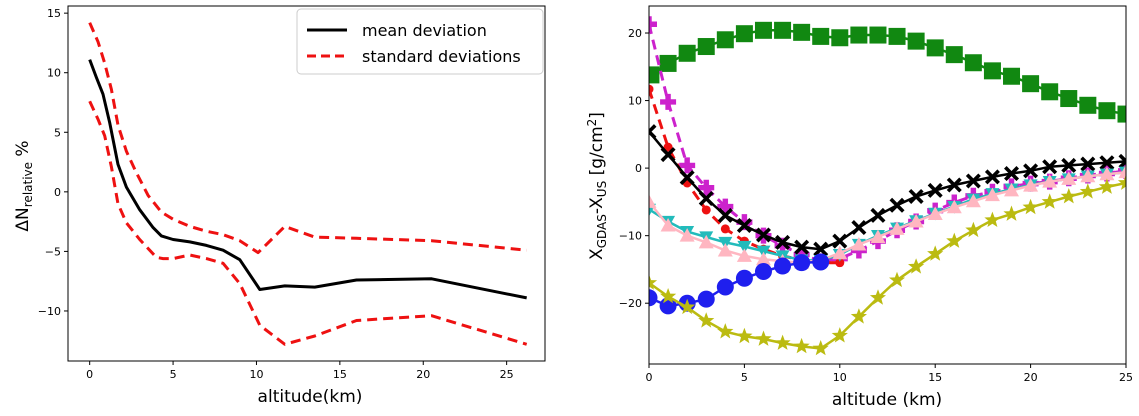 This screenshot has height=416, width=1139. What do you see at coordinates (1126, 377) in the screenshot?
I see `right-x-tick-label: 25` at bounding box center [1126, 377].